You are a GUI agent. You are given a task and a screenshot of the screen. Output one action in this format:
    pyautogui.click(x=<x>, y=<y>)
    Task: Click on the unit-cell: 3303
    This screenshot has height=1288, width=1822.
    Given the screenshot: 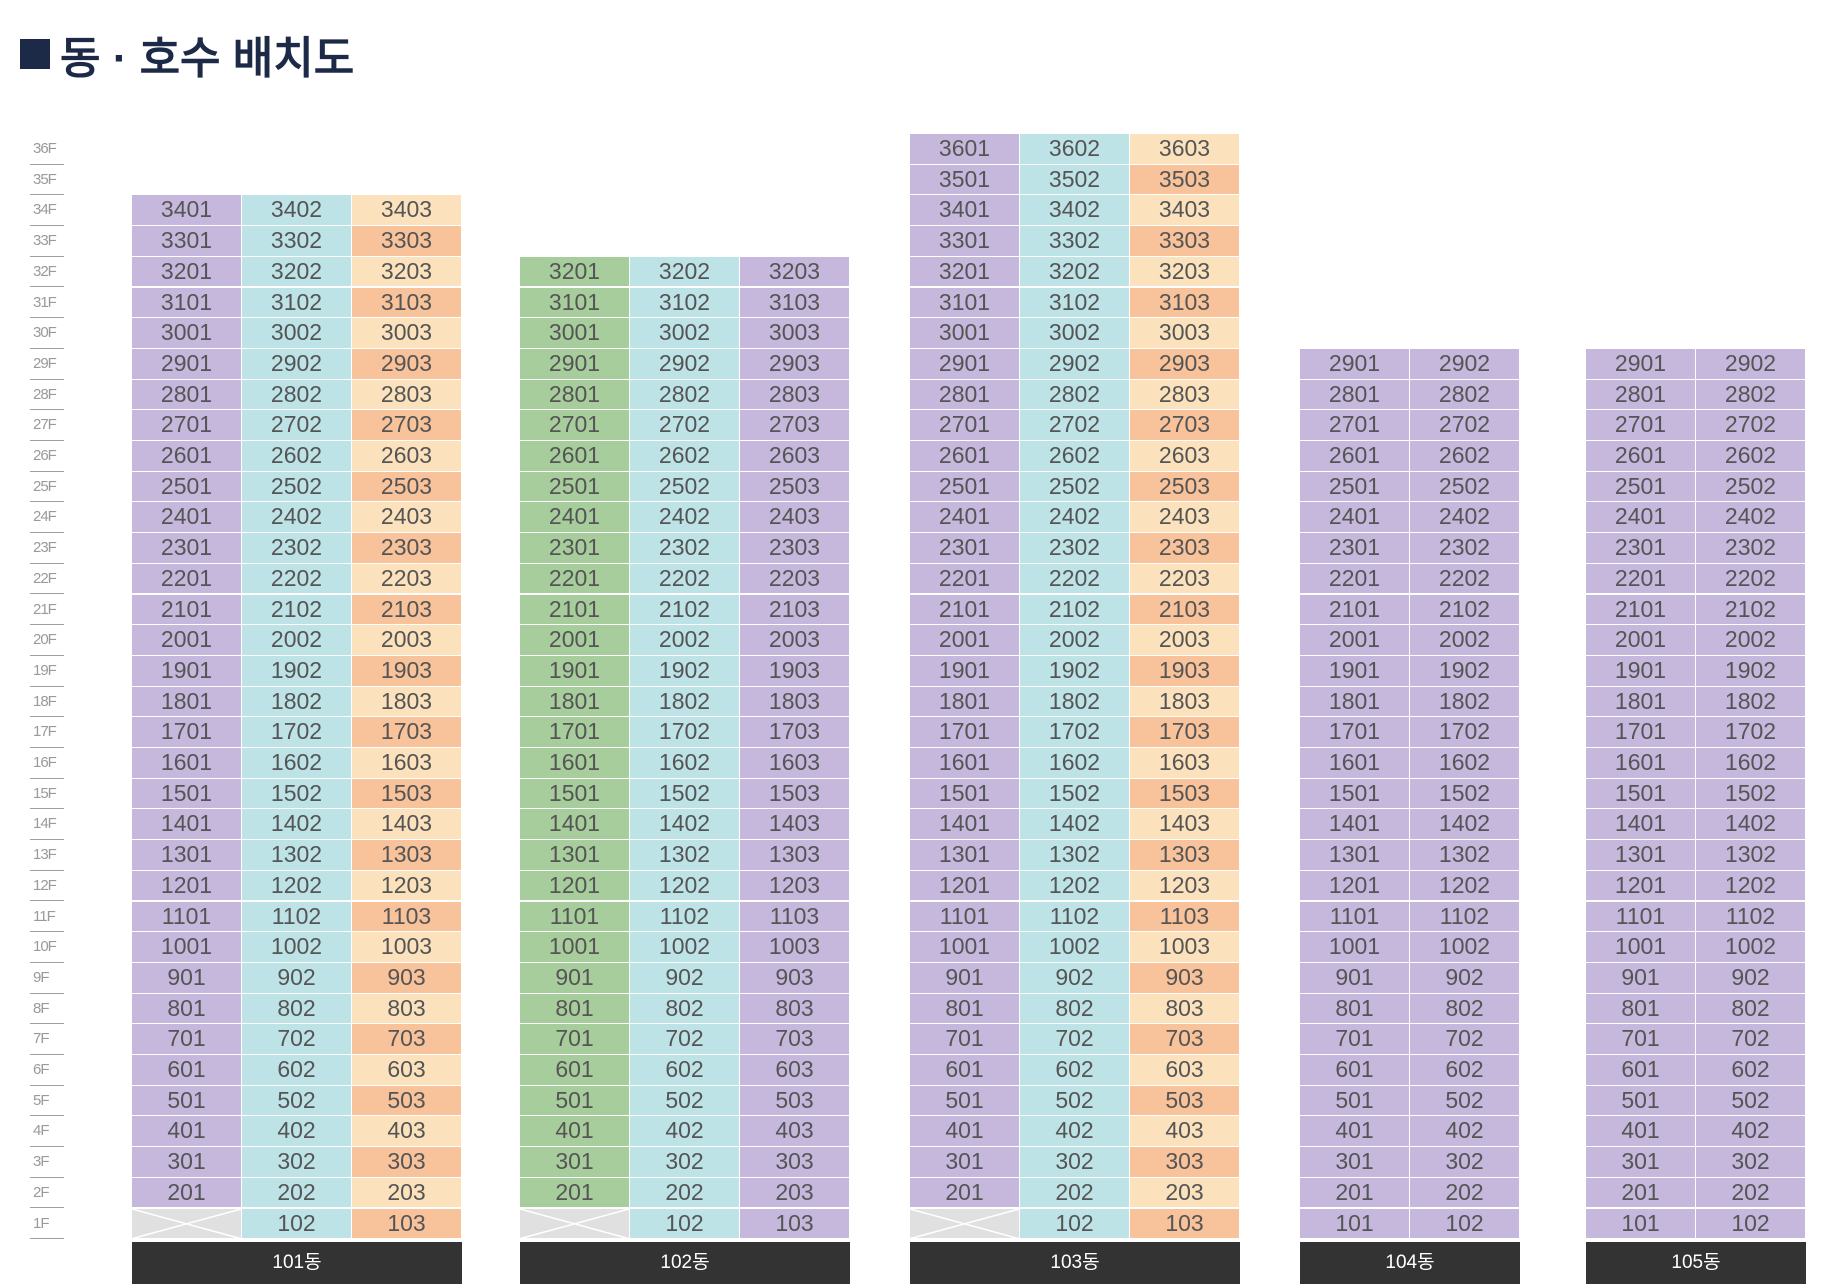 What is the action you would take?
    pyautogui.click(x=407, y=241)
    